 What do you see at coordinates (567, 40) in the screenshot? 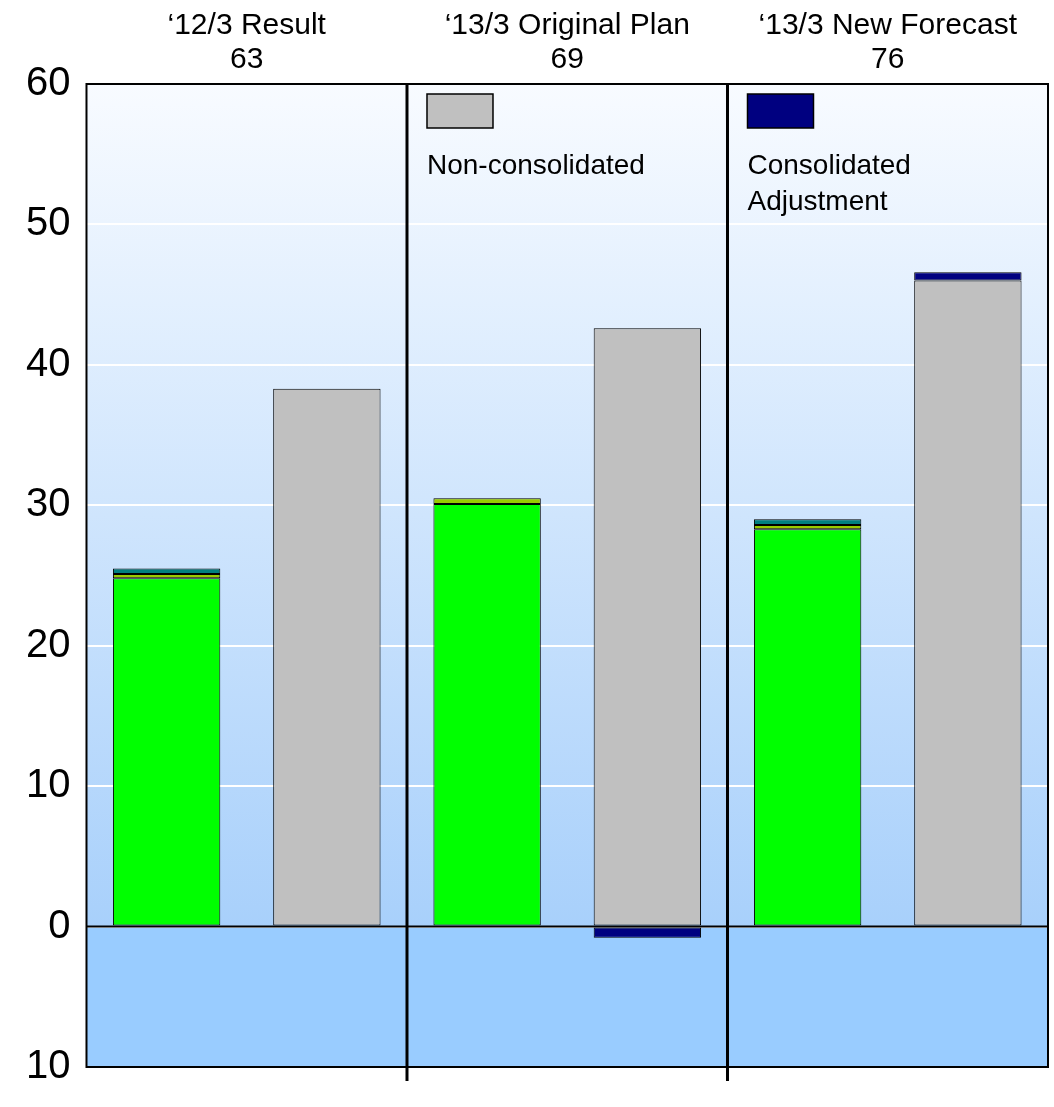
I see `text: ‘13/3 Original Plan 69` at bounding box center [567, 40].